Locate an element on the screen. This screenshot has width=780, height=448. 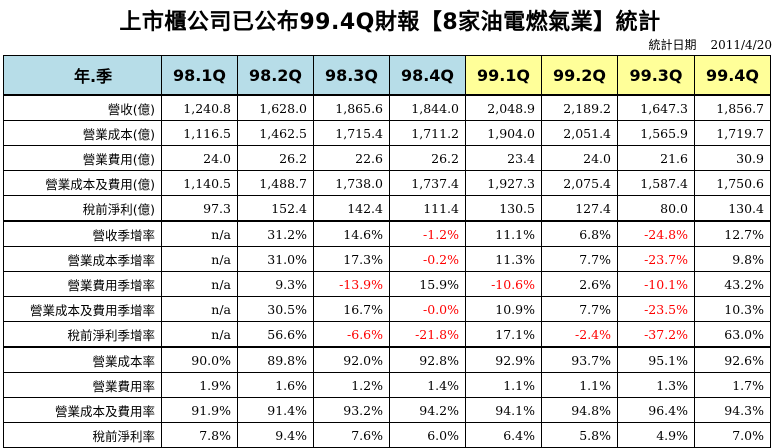
table-cell: 1.4% is located at coordinates (427, 385).